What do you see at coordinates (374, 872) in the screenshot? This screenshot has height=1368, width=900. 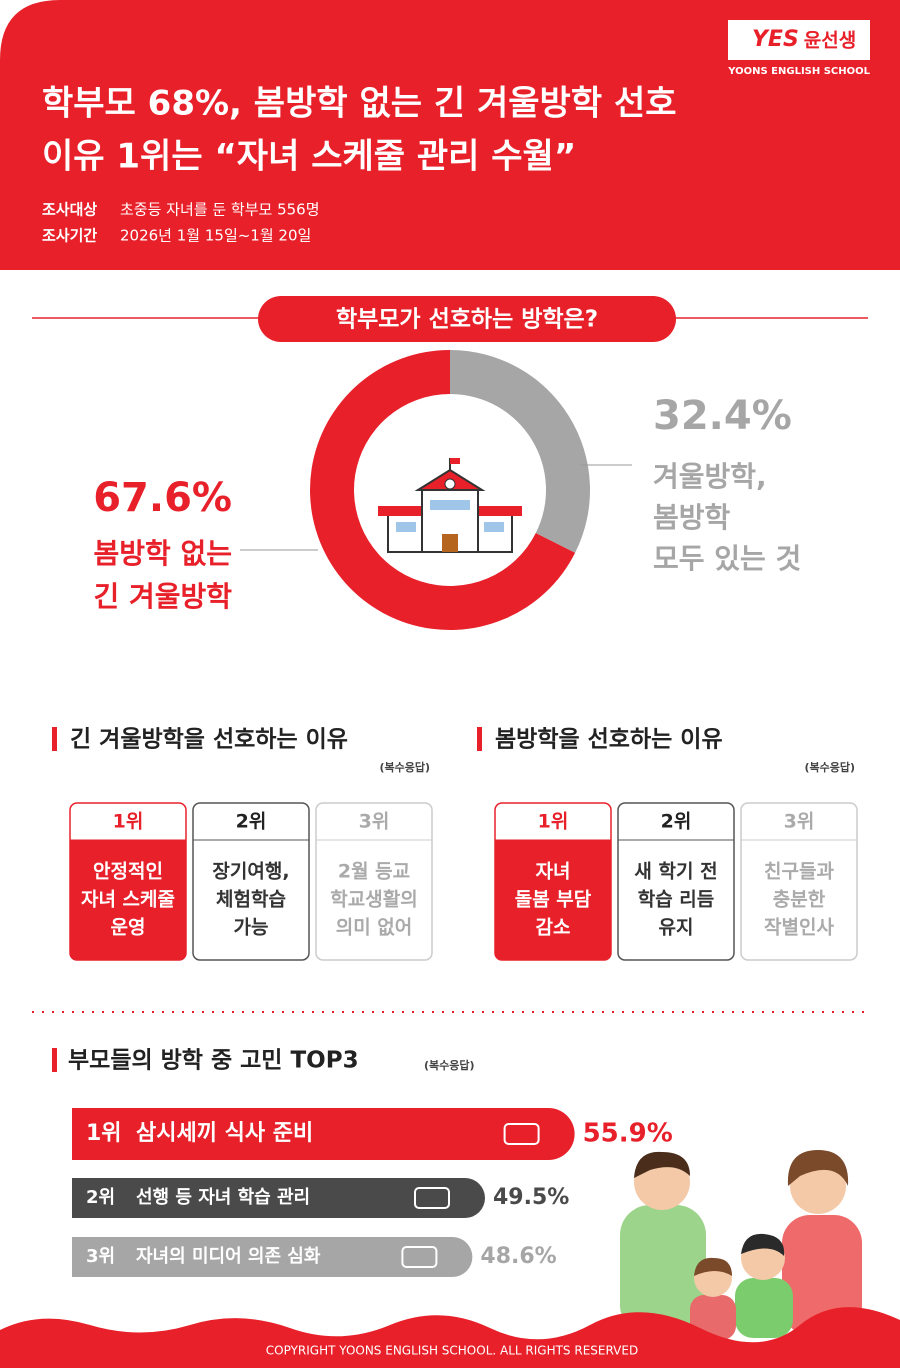 I see `reason-text: 2월 등교` at bounding box center [374, 872].